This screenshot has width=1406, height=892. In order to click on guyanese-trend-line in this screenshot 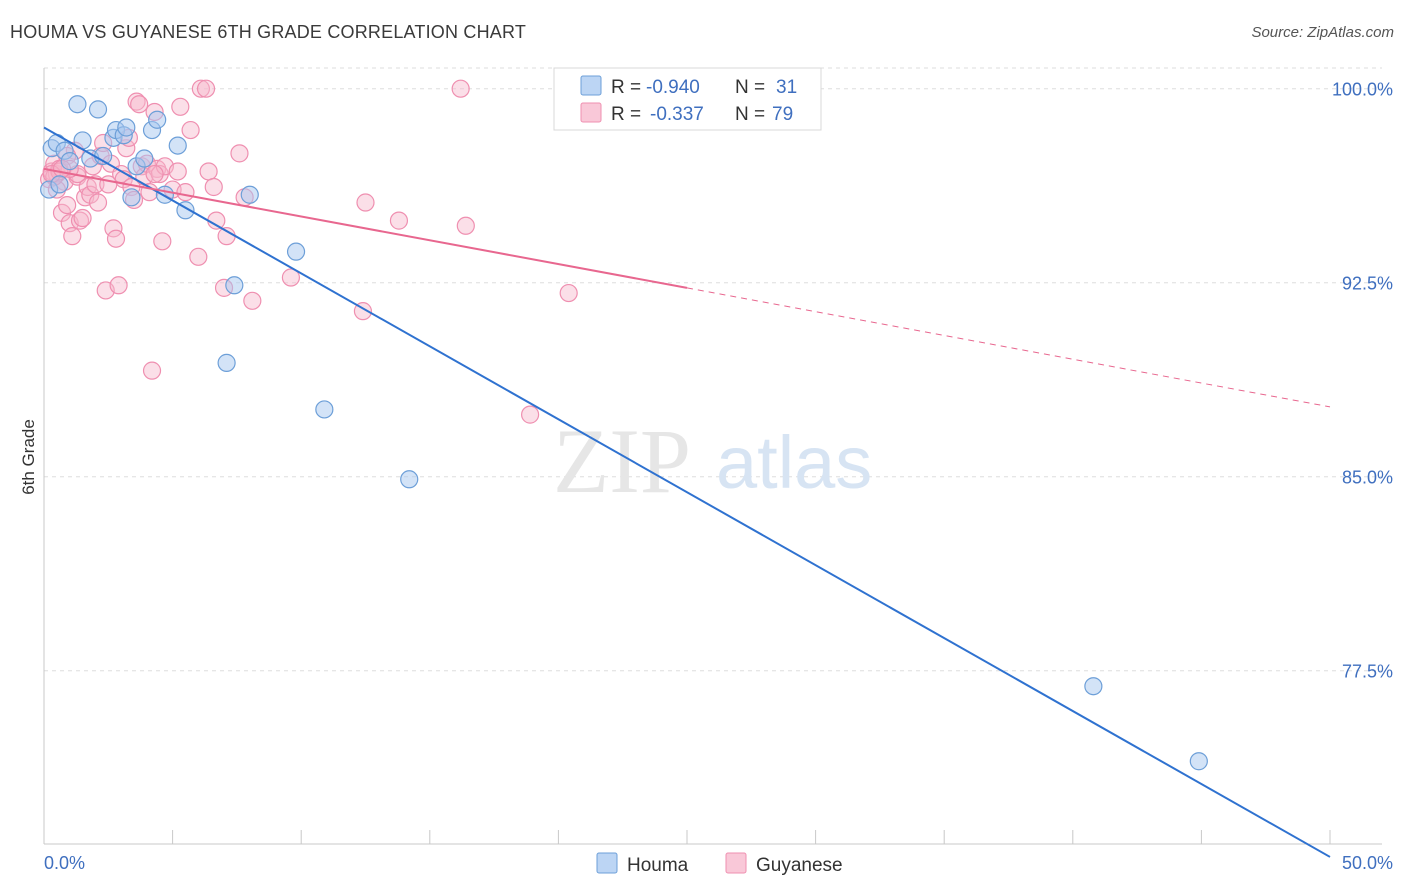, I will do `click(365, 228)`.